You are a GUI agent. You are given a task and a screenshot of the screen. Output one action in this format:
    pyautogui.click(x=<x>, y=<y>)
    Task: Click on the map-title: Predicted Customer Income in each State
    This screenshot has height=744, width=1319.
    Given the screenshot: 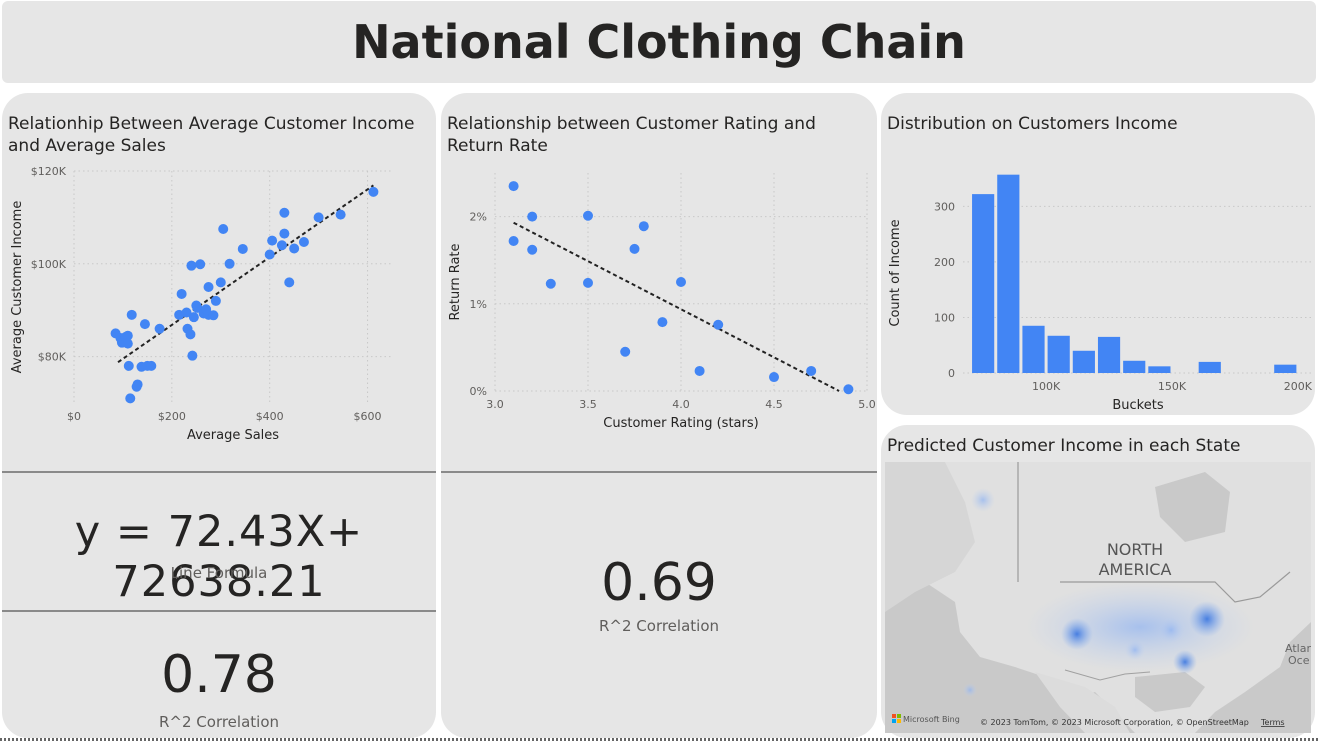 What is the action you would take?
    pyautogui.click(x=1064, y=446)
    